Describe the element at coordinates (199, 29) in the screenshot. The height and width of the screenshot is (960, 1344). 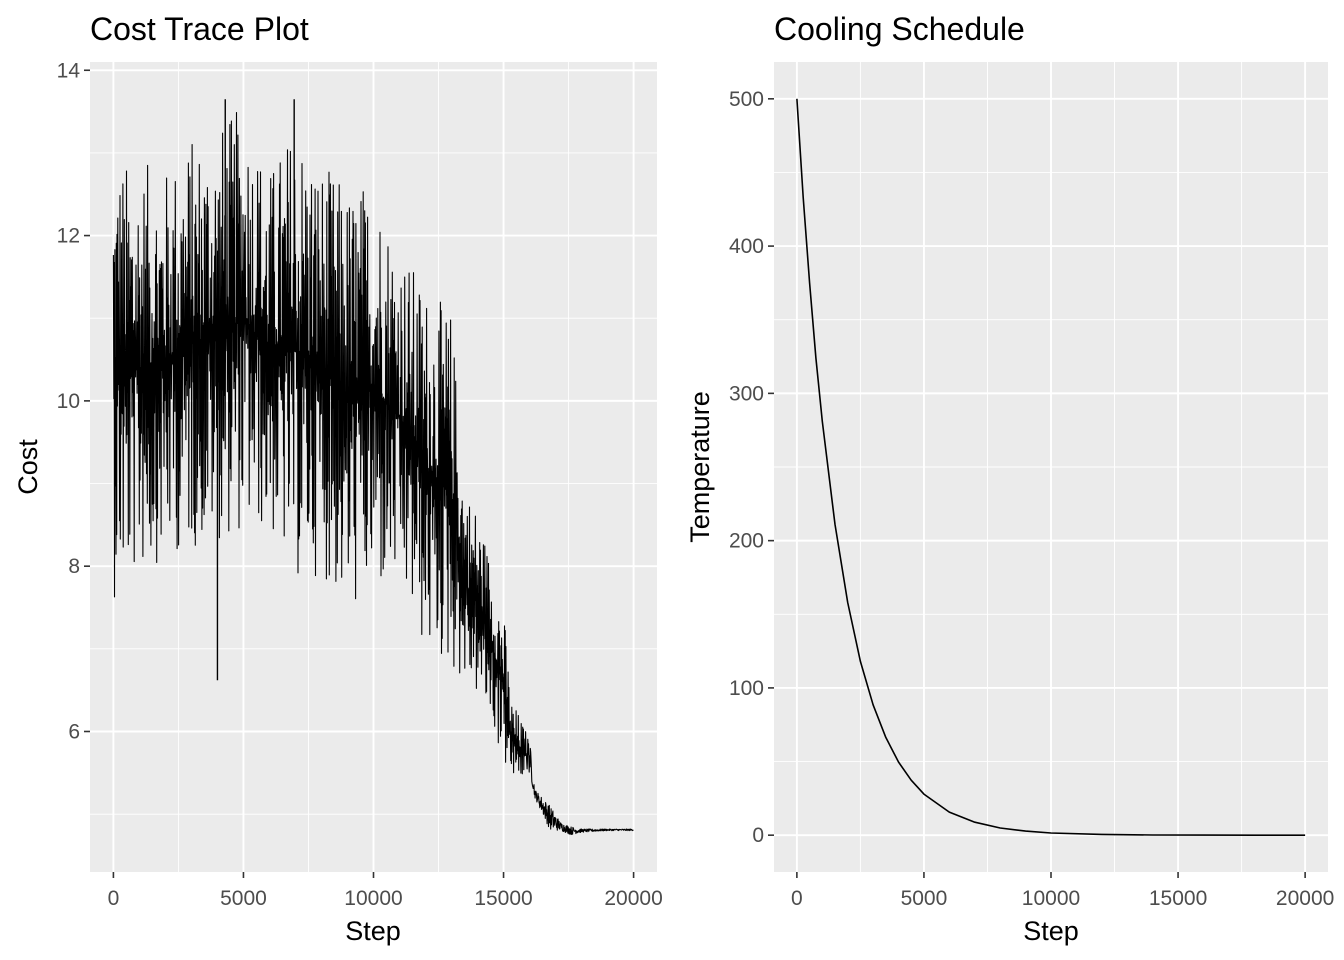
I see `cost-trace-title: Cost Trace Plot` at that location.